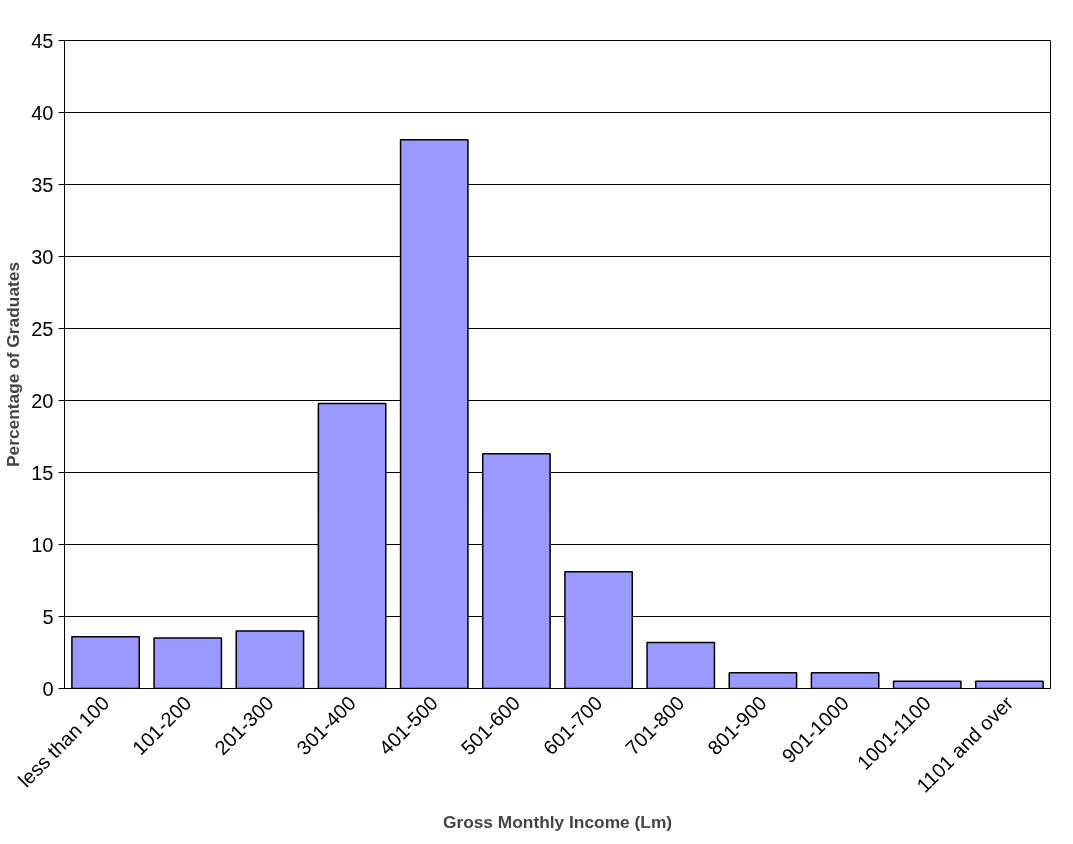  I want to click on y-tick-label: 30, so click(42, 256).